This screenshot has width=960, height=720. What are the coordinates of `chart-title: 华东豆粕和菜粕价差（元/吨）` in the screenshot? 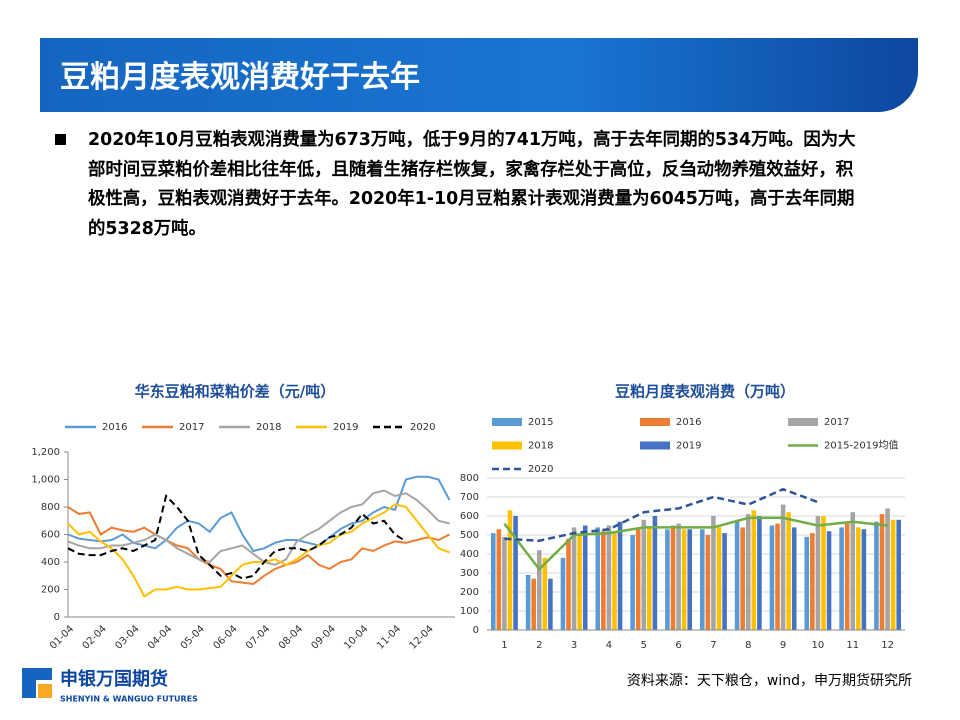 It's located at (235, 392).